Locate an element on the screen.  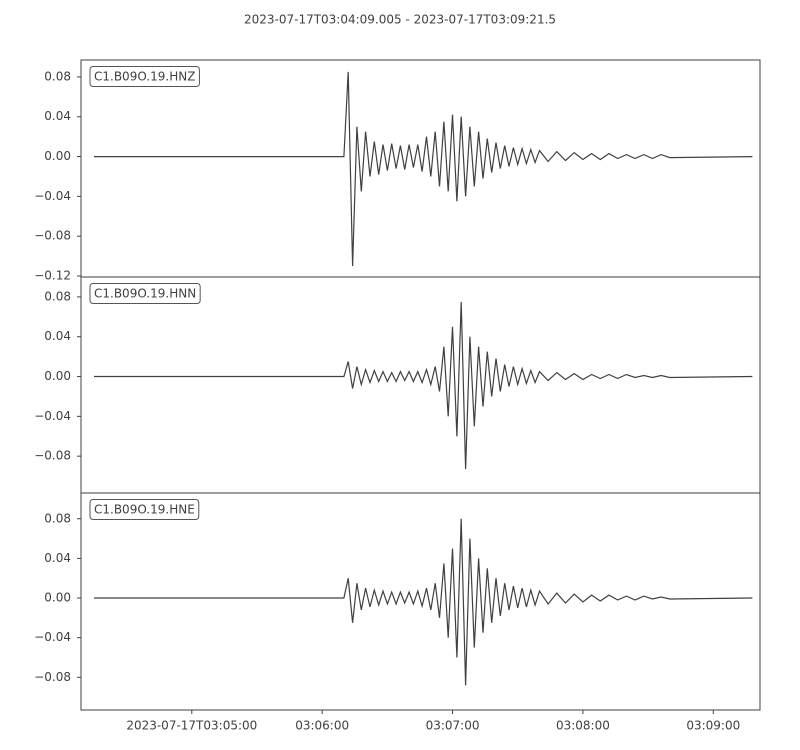
x-tick-label: 03:07:00 is located at coordinates (453, 726).